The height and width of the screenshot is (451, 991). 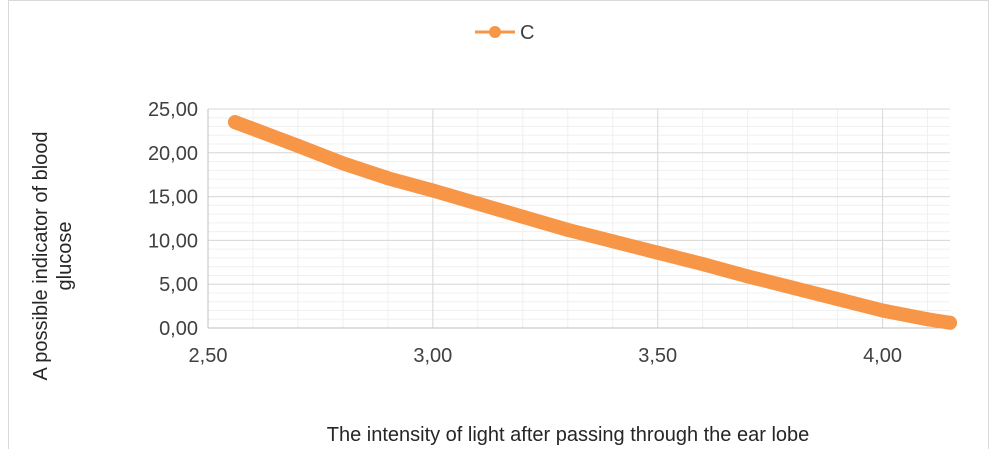 I want to click on x-tick-label: 3,50, so click(x=657, y=356).